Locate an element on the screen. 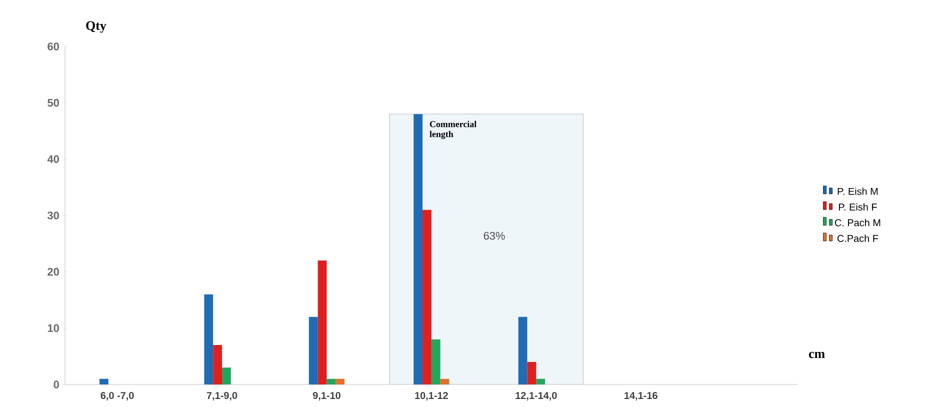 The width and height of the screenshot is (928, 407). y-tick-label: 40 is located at coordinates (53, 159).